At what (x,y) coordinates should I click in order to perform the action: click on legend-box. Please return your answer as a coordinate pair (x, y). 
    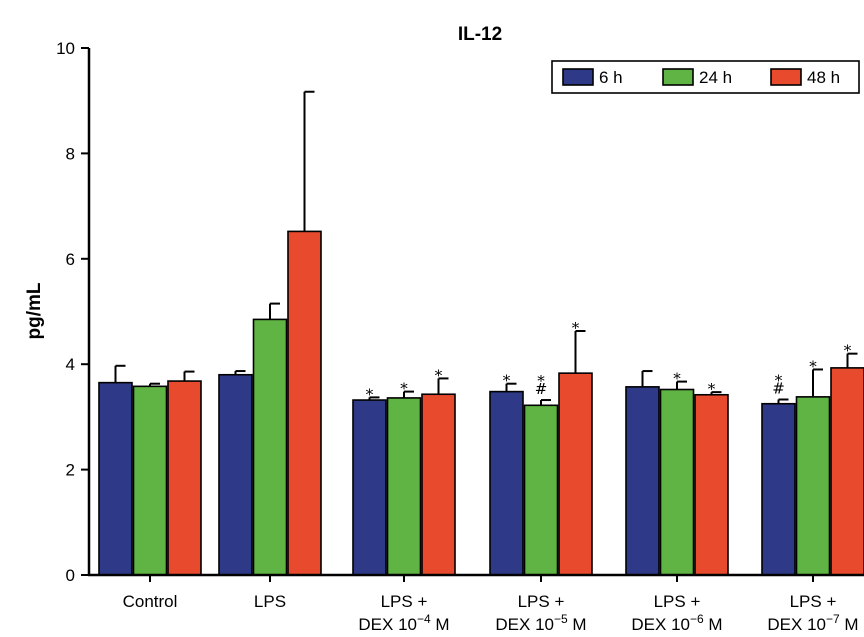
    Looking at the image, I should click on (705, 77).